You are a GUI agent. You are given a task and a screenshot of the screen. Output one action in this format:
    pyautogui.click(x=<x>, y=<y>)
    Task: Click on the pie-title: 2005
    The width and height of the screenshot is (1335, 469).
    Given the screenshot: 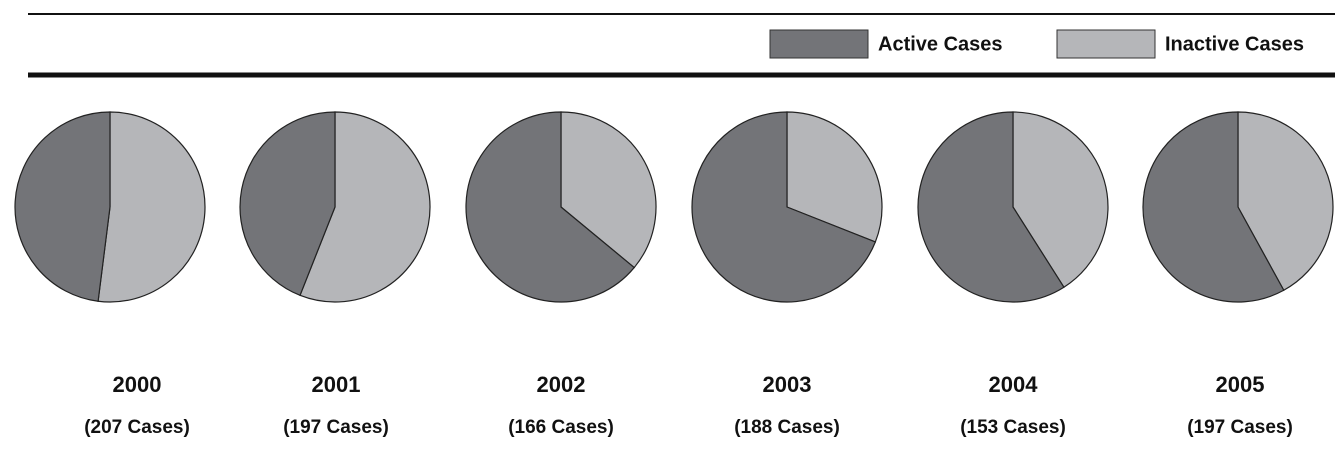 What is the action you would take?
    pyautogui.click(x=1240, y=384)
    